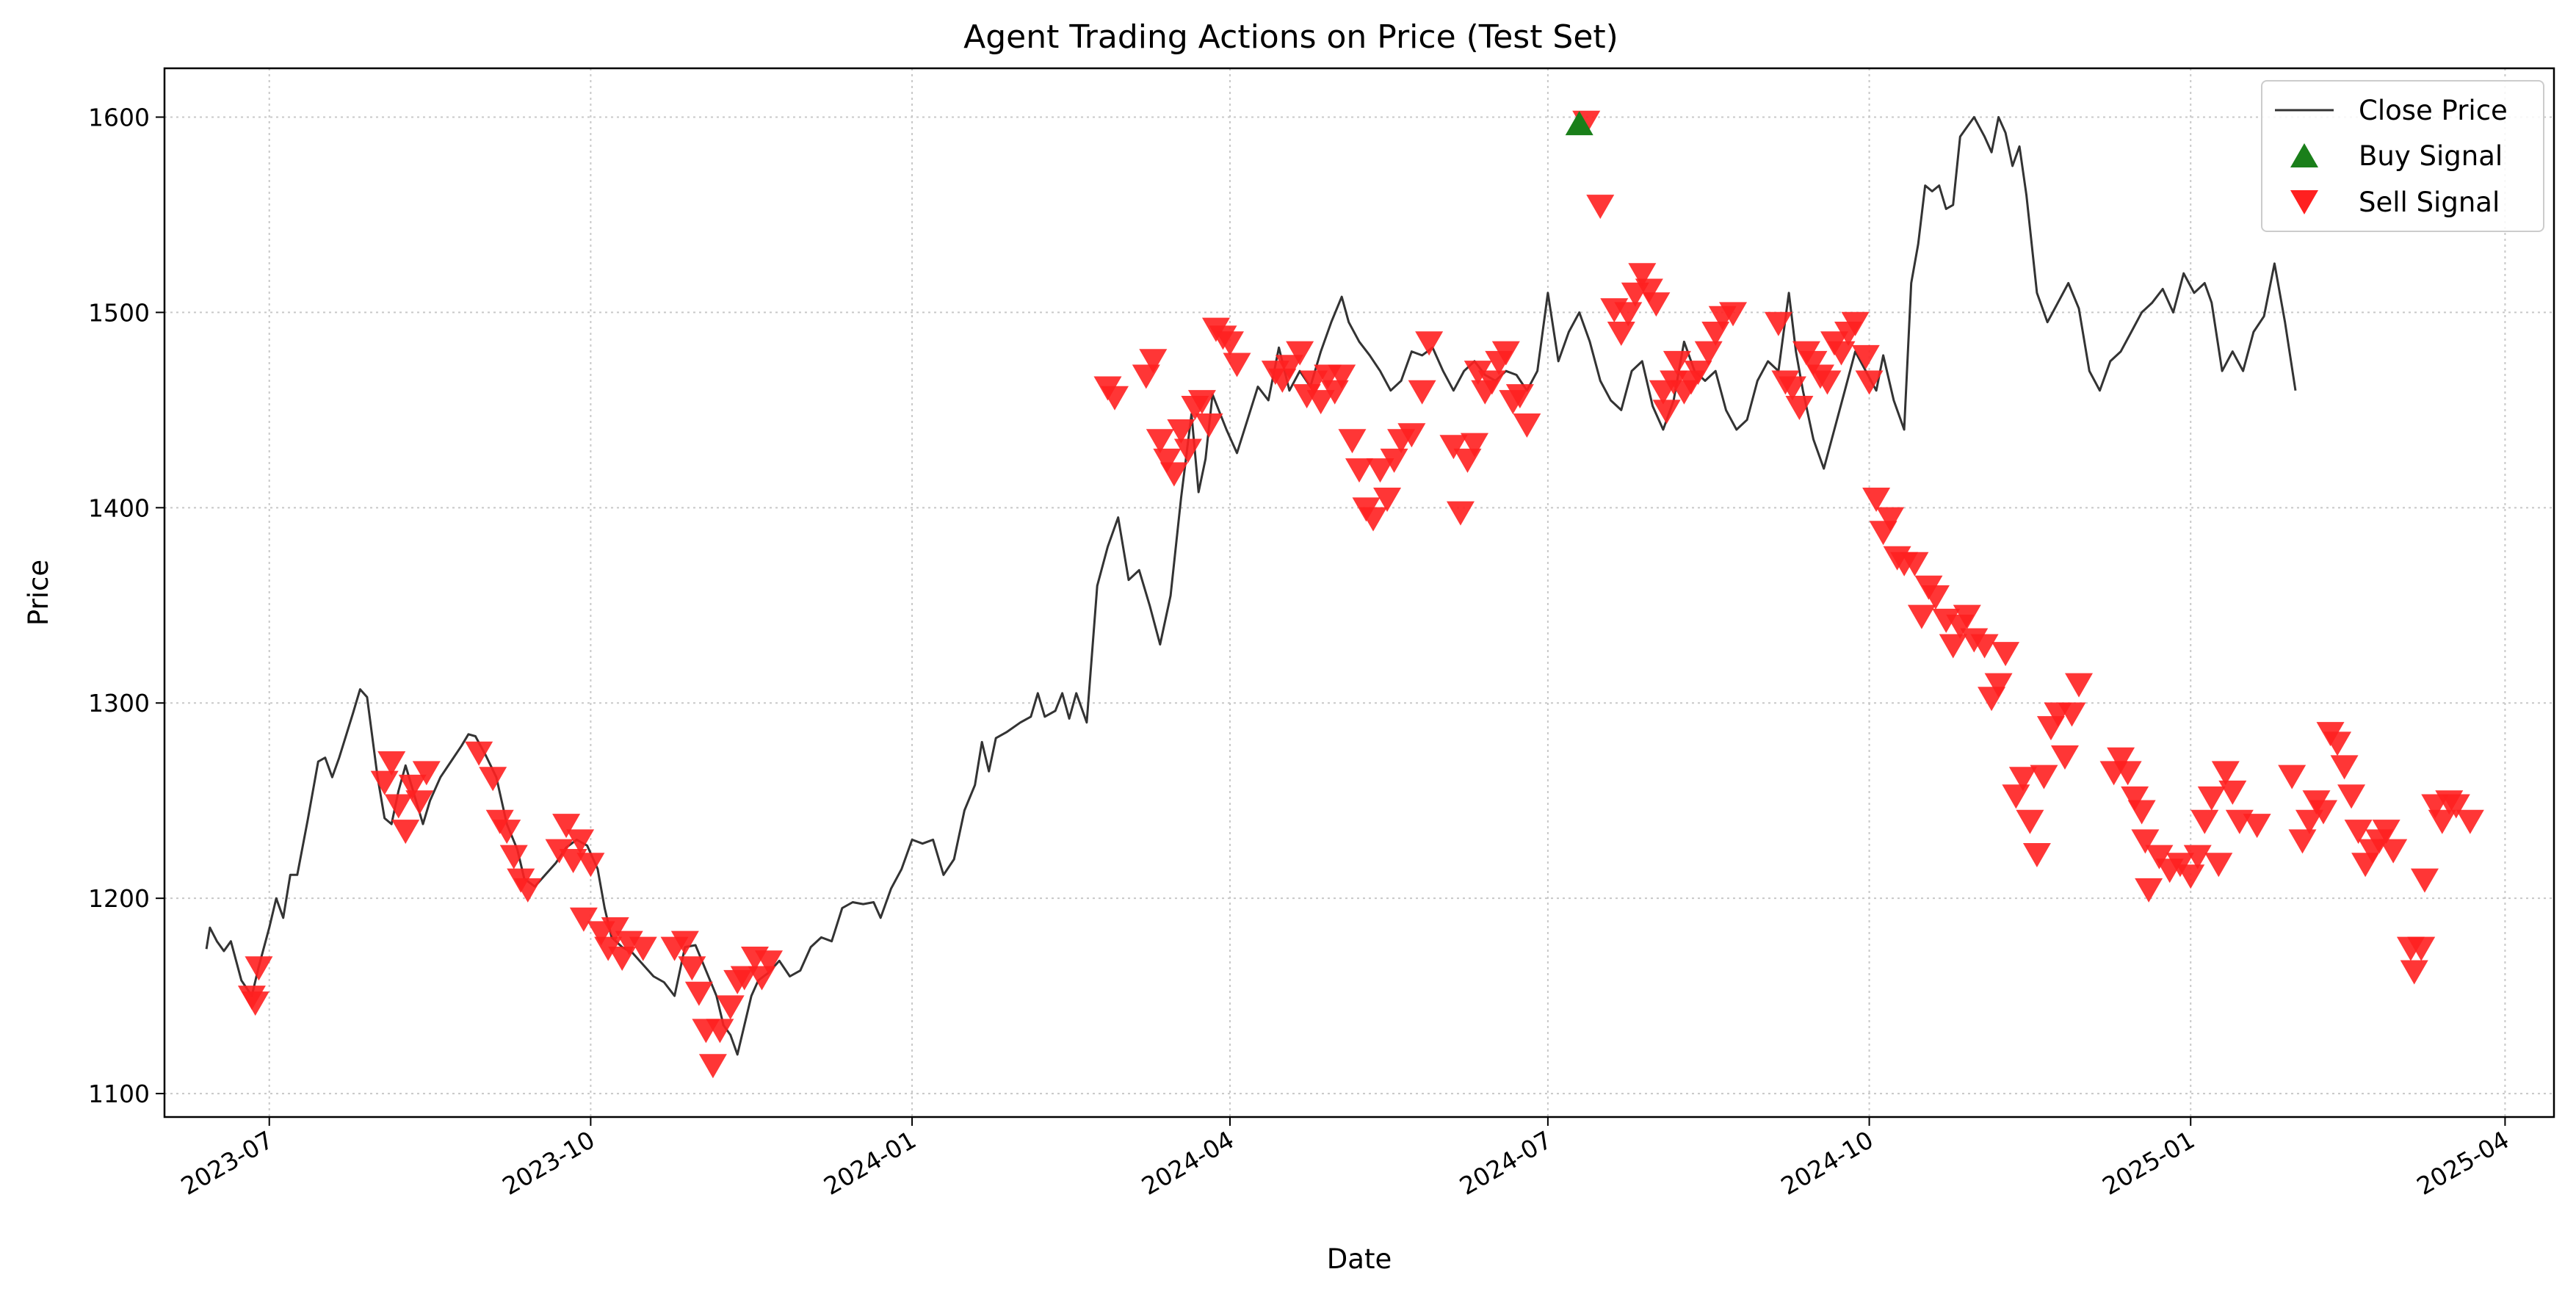  What do you see at coordinates (2304, 155) in the screenshot?
I see `legend-buy-marker` at bounding box center [2304, 155].